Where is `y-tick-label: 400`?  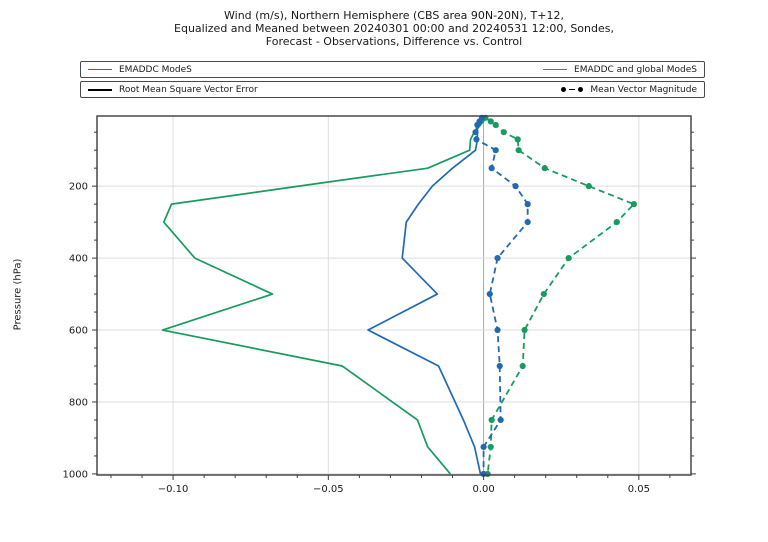 y-tick-label: 400 is located at coordinates (78, 259).